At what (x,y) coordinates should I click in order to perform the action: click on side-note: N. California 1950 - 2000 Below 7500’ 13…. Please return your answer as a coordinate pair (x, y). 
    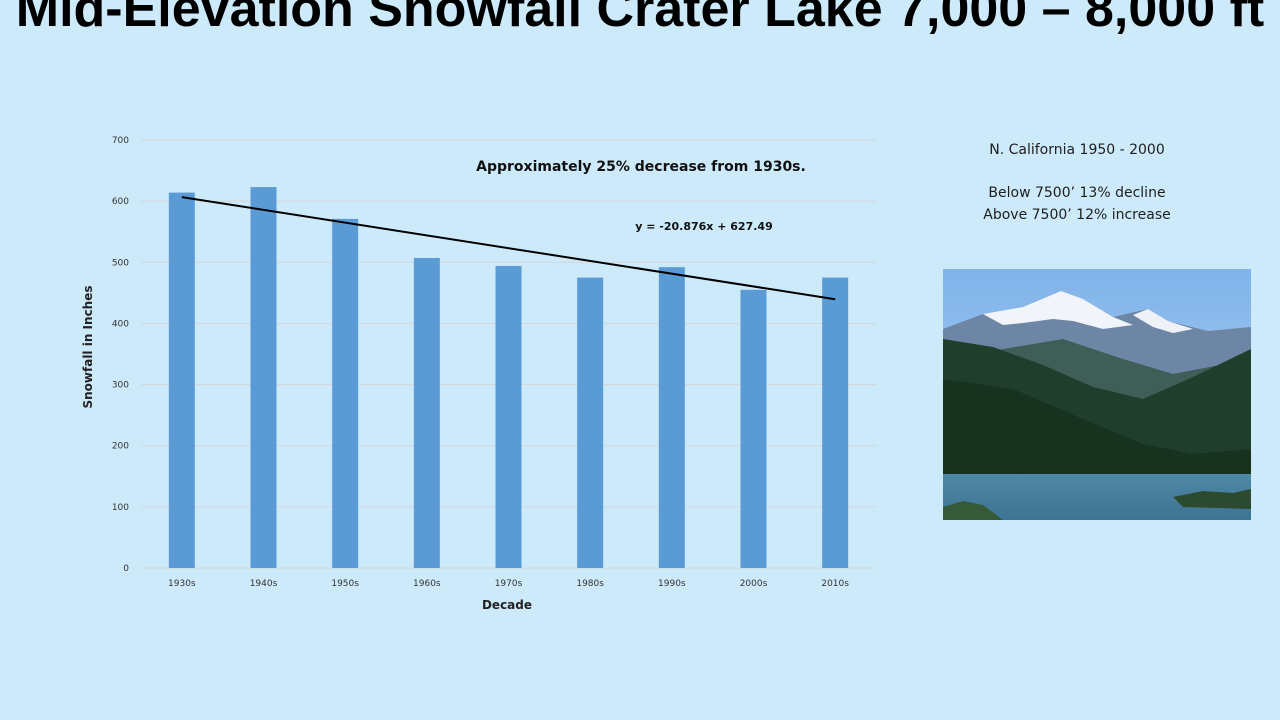
    Looking at the image, I should click on (1077, 182).